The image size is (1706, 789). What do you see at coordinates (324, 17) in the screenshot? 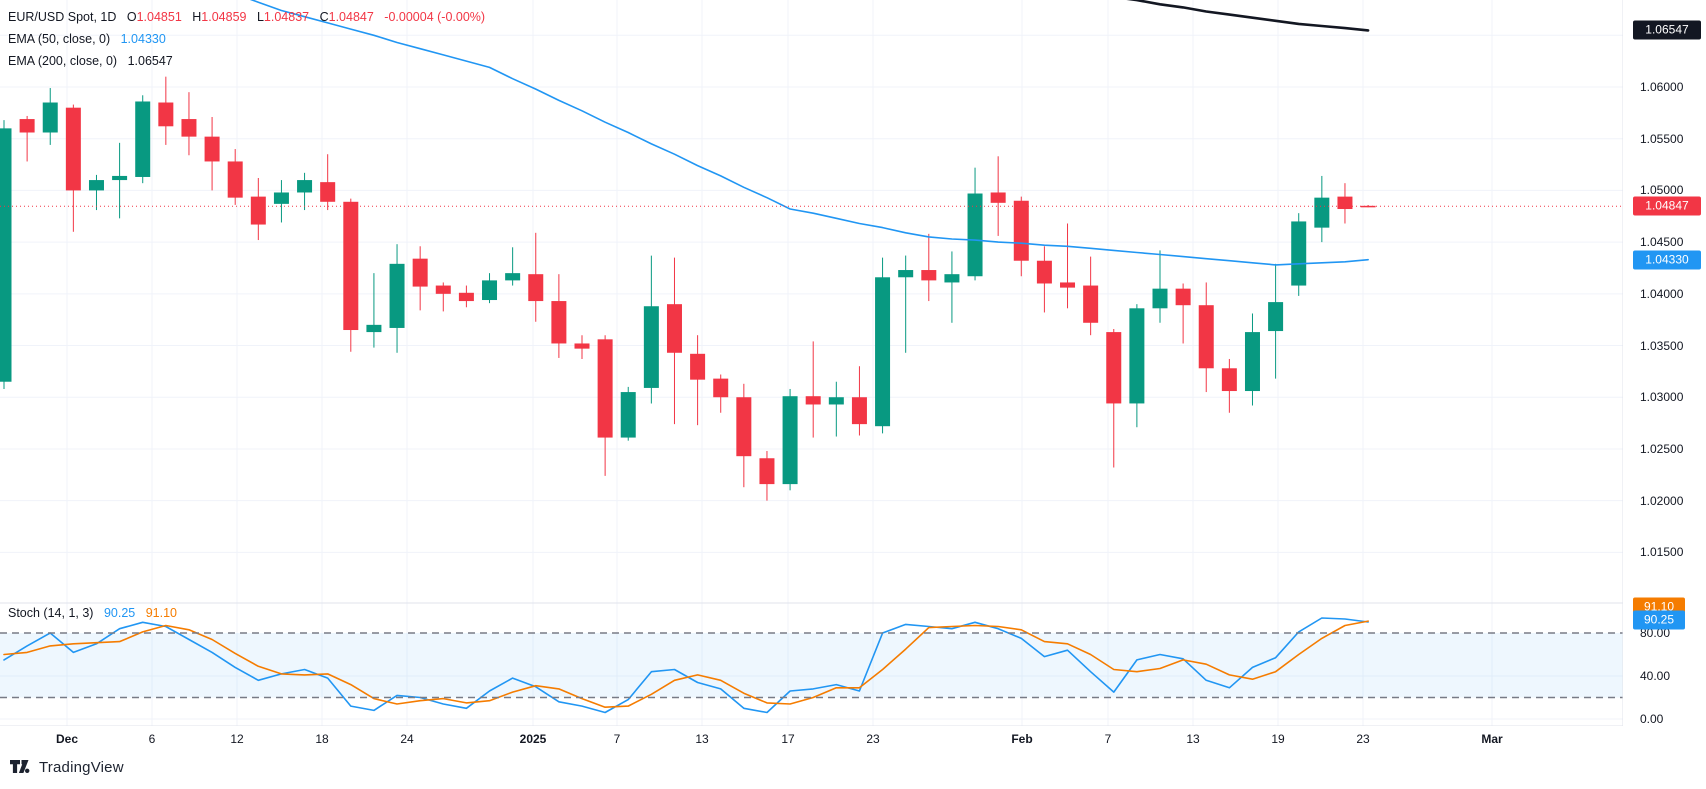
I see `close-label: C` at bounding box center [324, 17].